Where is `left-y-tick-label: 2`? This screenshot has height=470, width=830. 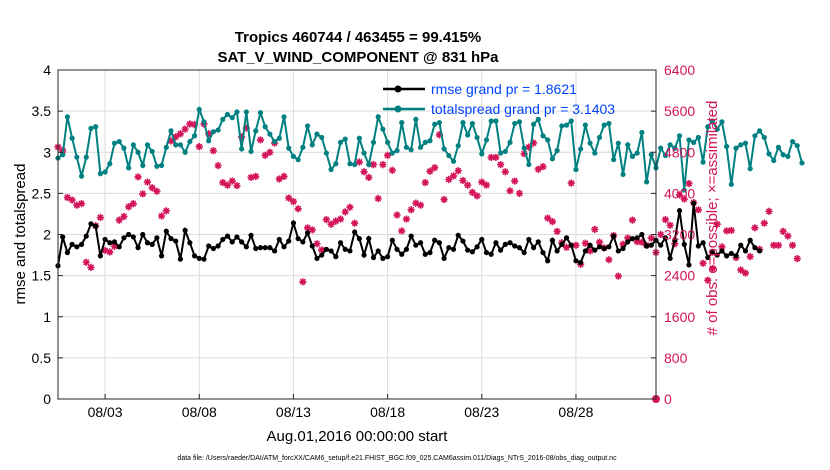
left-y-tick-label: 2 is located at coordinates (47, 235).